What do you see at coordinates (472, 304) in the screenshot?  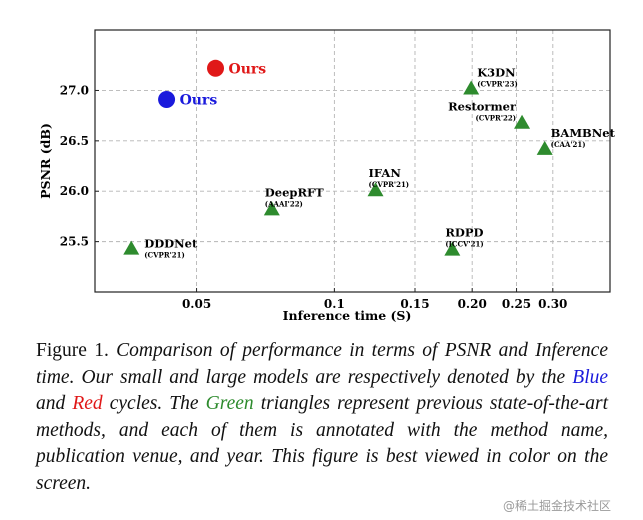 I see `x-tick-label: 0.20` at bounding box center [472, 304].